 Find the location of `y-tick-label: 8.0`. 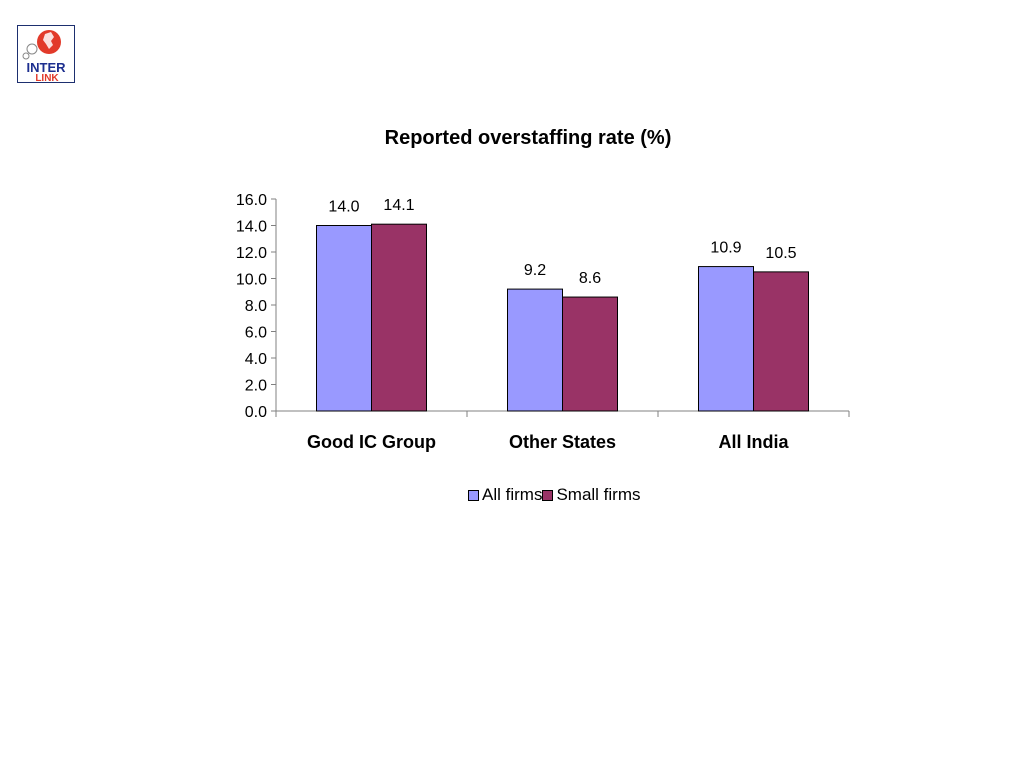

y-tick-label: 8.0 is located at coordinates (256, 306).